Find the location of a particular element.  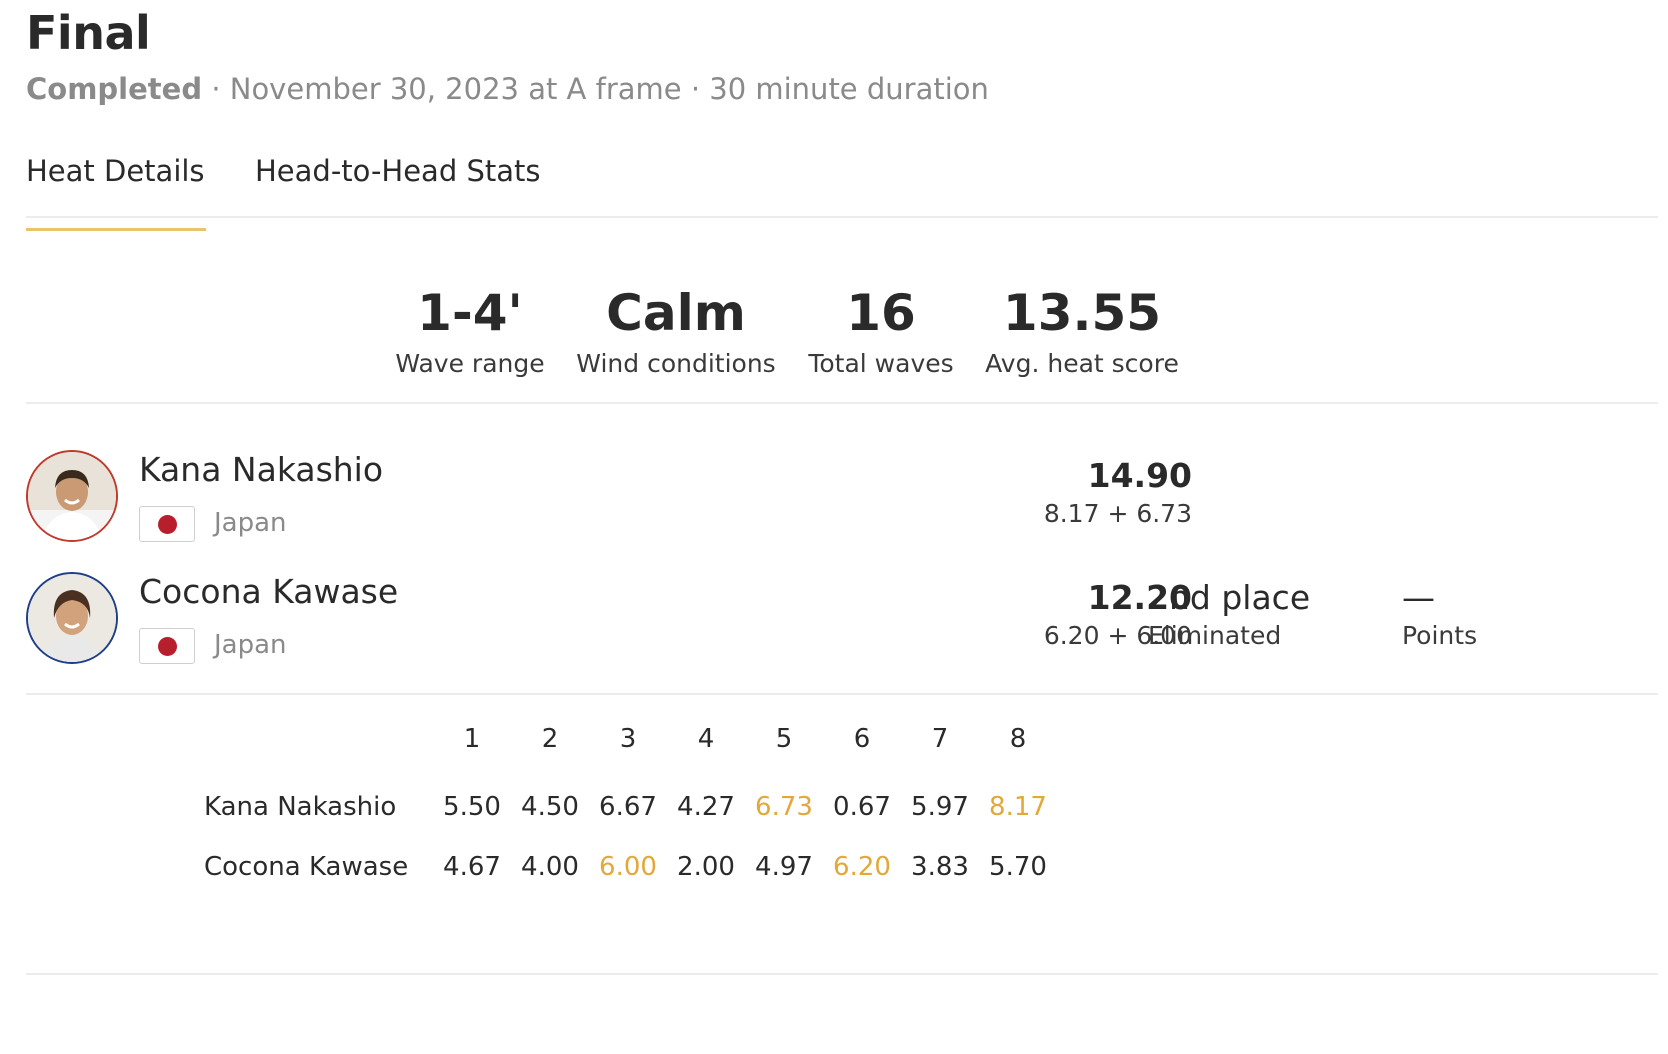

place-label: 2nd place is located at coordinates (1229, 597).